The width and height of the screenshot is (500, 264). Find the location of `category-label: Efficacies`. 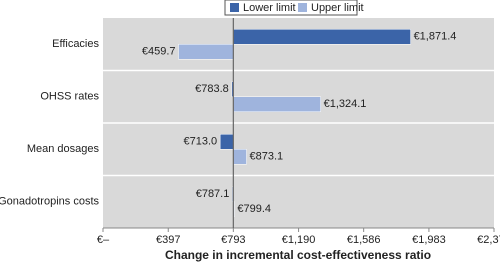

category-label: Efficacies is located at coordinates (75, 44).